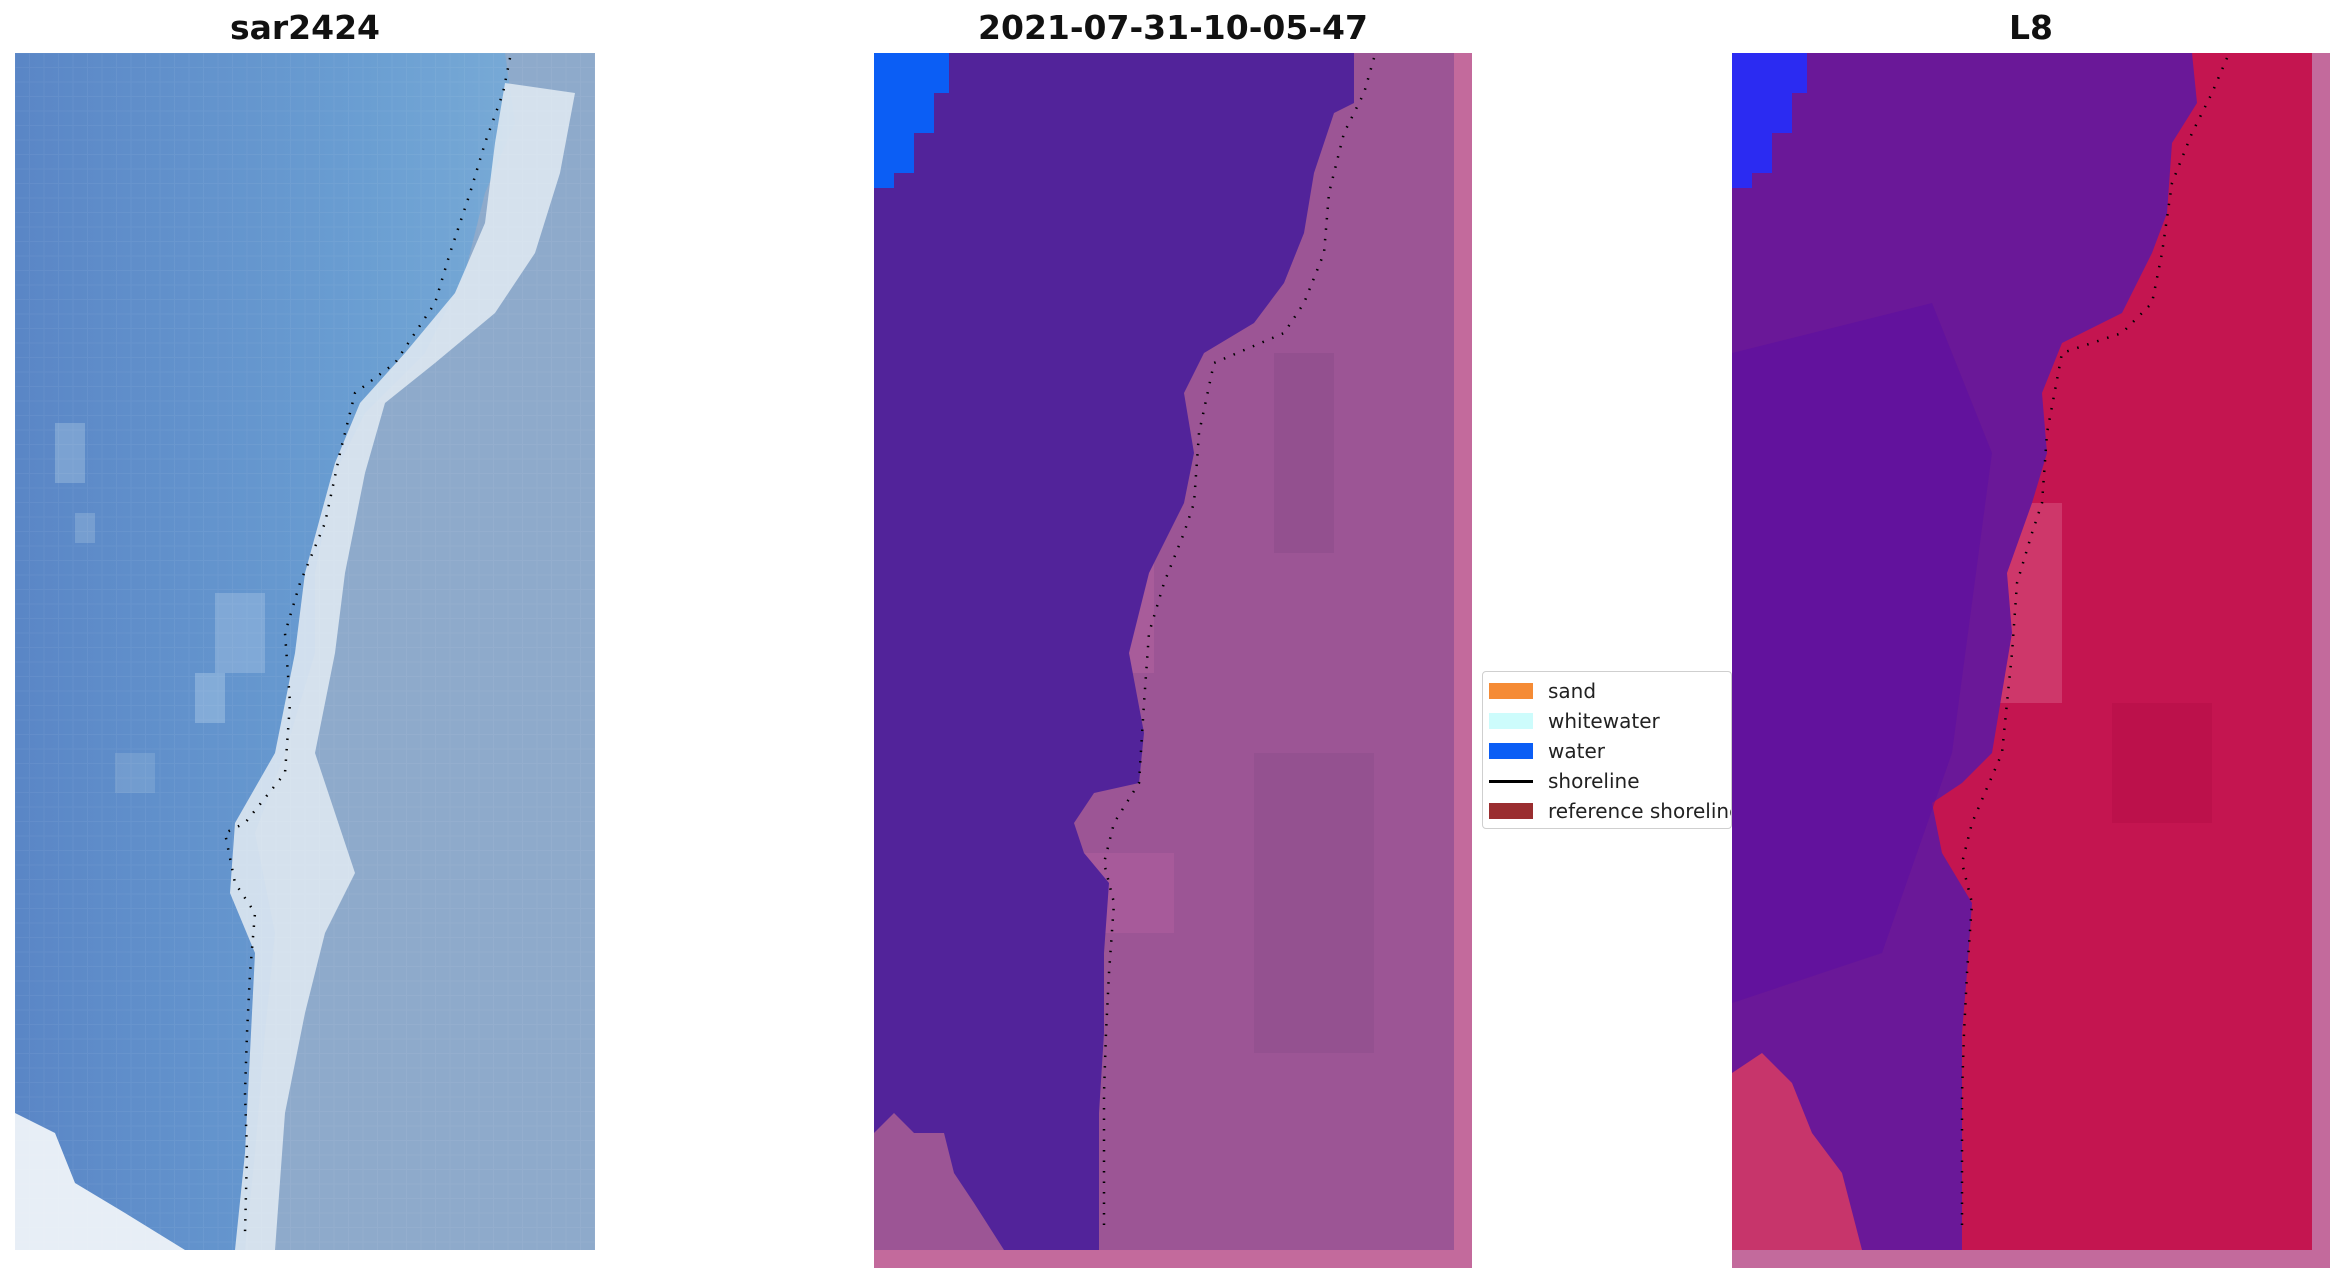 The width and height of the screenshot is (2343, 1283). Describe the element at coordinates (1511, 751) in the screenshot. I see `legend-swatch-water` at that location.